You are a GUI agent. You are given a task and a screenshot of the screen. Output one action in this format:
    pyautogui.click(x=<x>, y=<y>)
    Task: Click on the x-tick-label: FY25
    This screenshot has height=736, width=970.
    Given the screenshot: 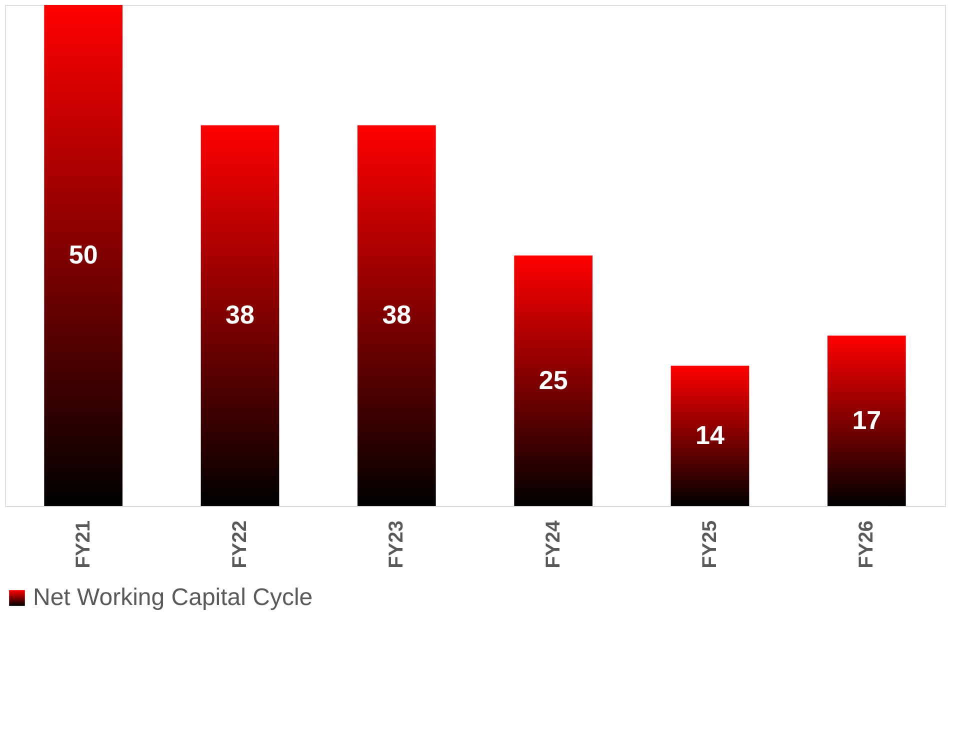 What is the action you would take?
    pyautogui.click(x=710, y=544)
    